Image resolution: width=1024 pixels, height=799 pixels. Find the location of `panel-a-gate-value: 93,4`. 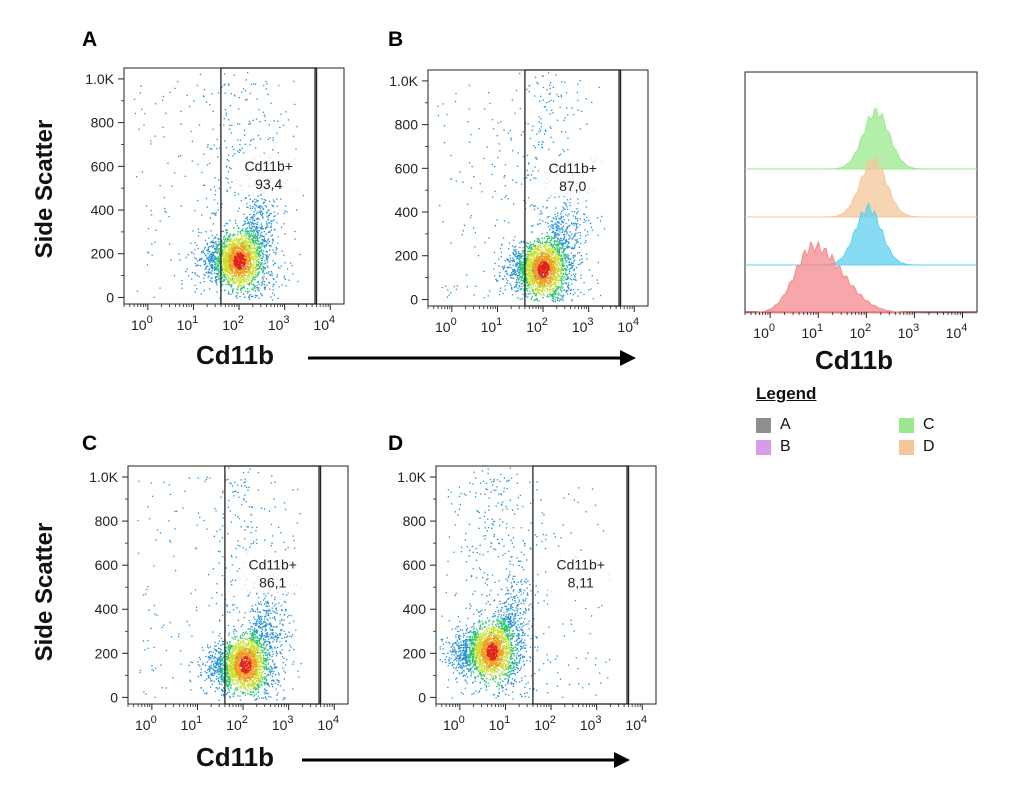

panel-a-gate-value: 93,4 is located at coordinates (268, 184).